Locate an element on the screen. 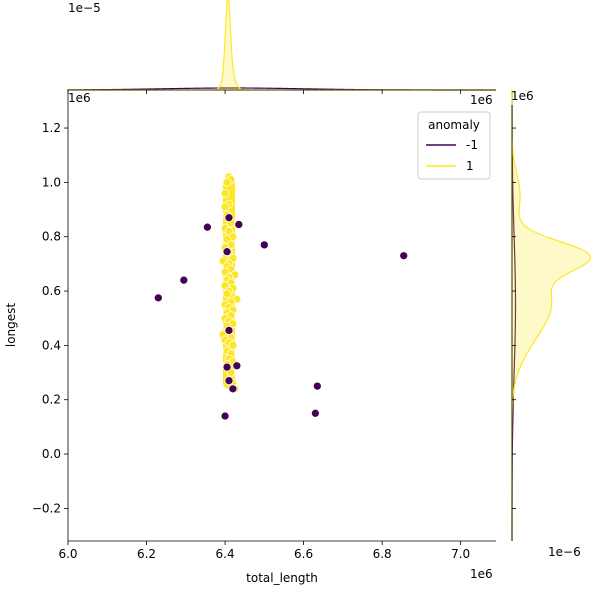 The width and height of the screenshot is (600, 600). top-right-offset-label: 1e6 is located at coordinates (481, 100).